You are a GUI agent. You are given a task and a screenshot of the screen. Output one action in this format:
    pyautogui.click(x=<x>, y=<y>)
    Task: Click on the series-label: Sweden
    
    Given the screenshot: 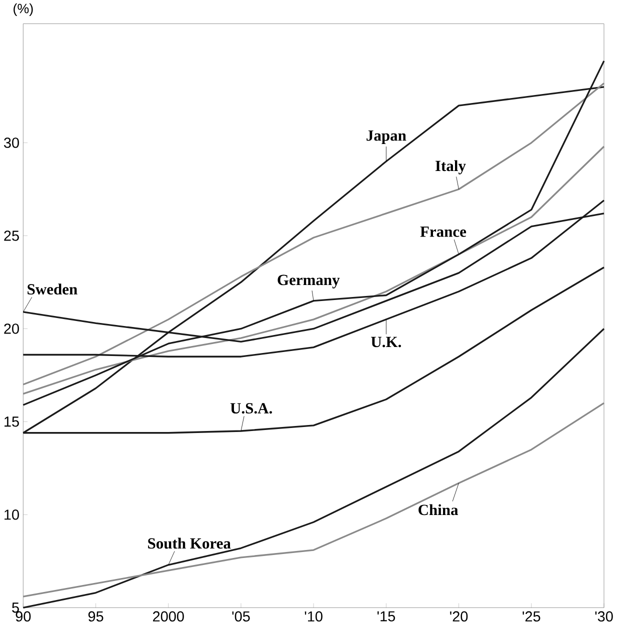 What is the action you would take?
    pyautogui.click(x=53, y=289)
    